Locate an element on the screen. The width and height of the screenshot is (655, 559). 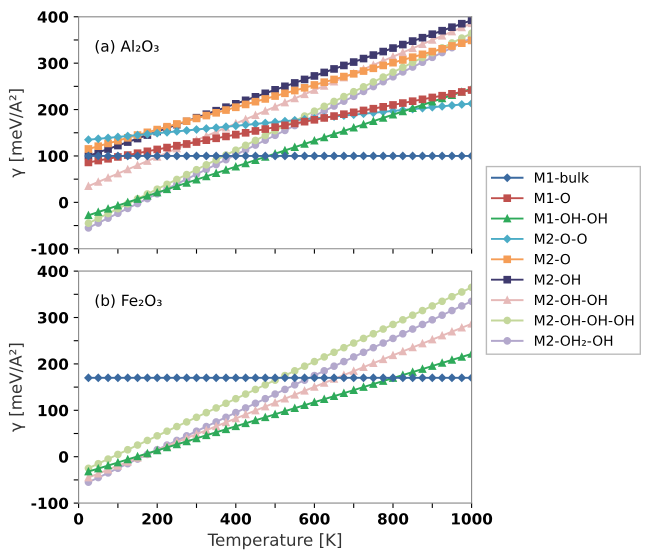
x-tick-label: 800 is located at coordinates (393, 519).